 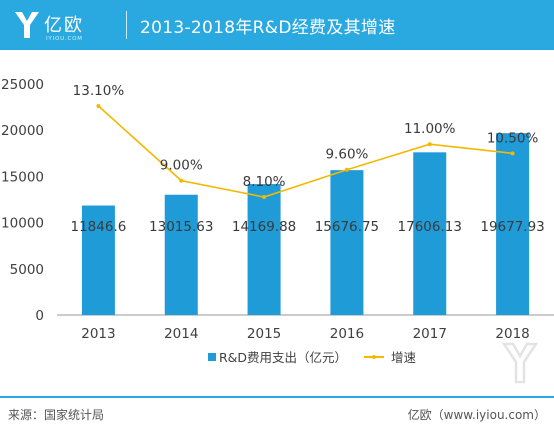 What do you see at coordinates (305, 328) in the screenshot?
I see `x-axis: 2013 2014 2015 2016 2017 2018` at bounding box center [305, 328].